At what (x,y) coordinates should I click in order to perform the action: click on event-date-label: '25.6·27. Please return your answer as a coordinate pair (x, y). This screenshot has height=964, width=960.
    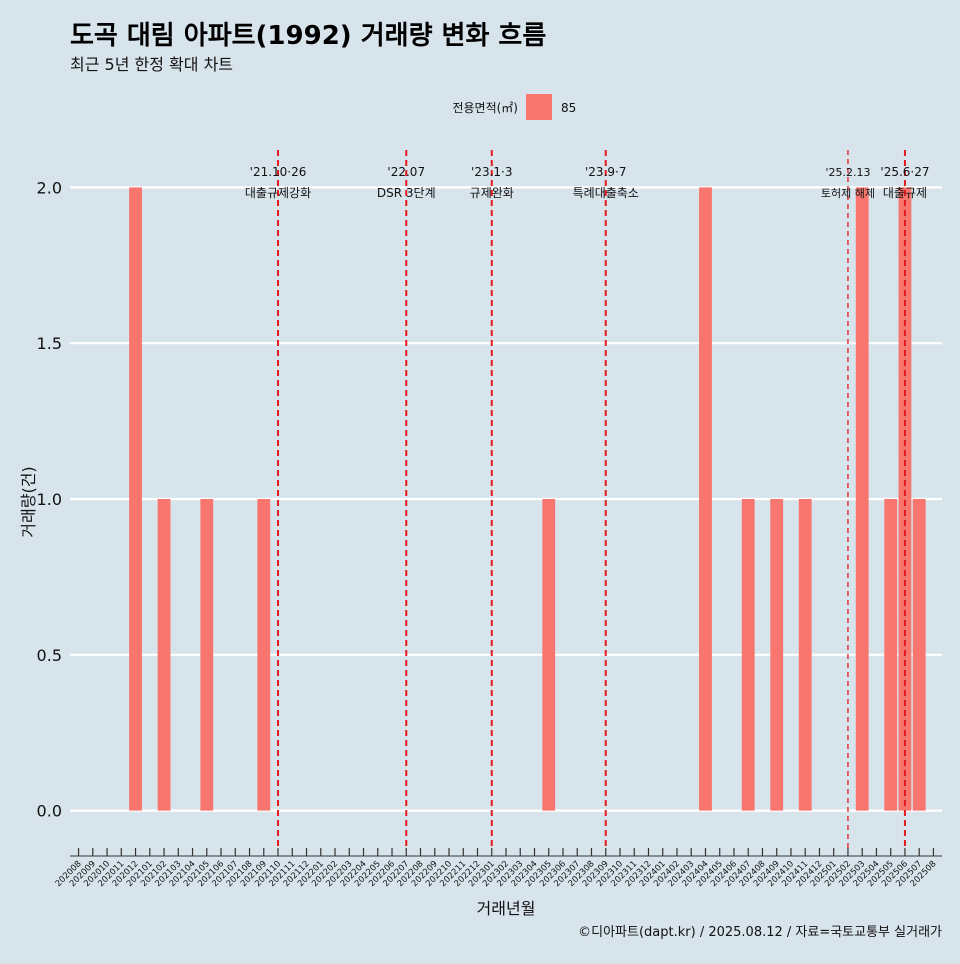
    Looking at the image, I should click on (904, 172).